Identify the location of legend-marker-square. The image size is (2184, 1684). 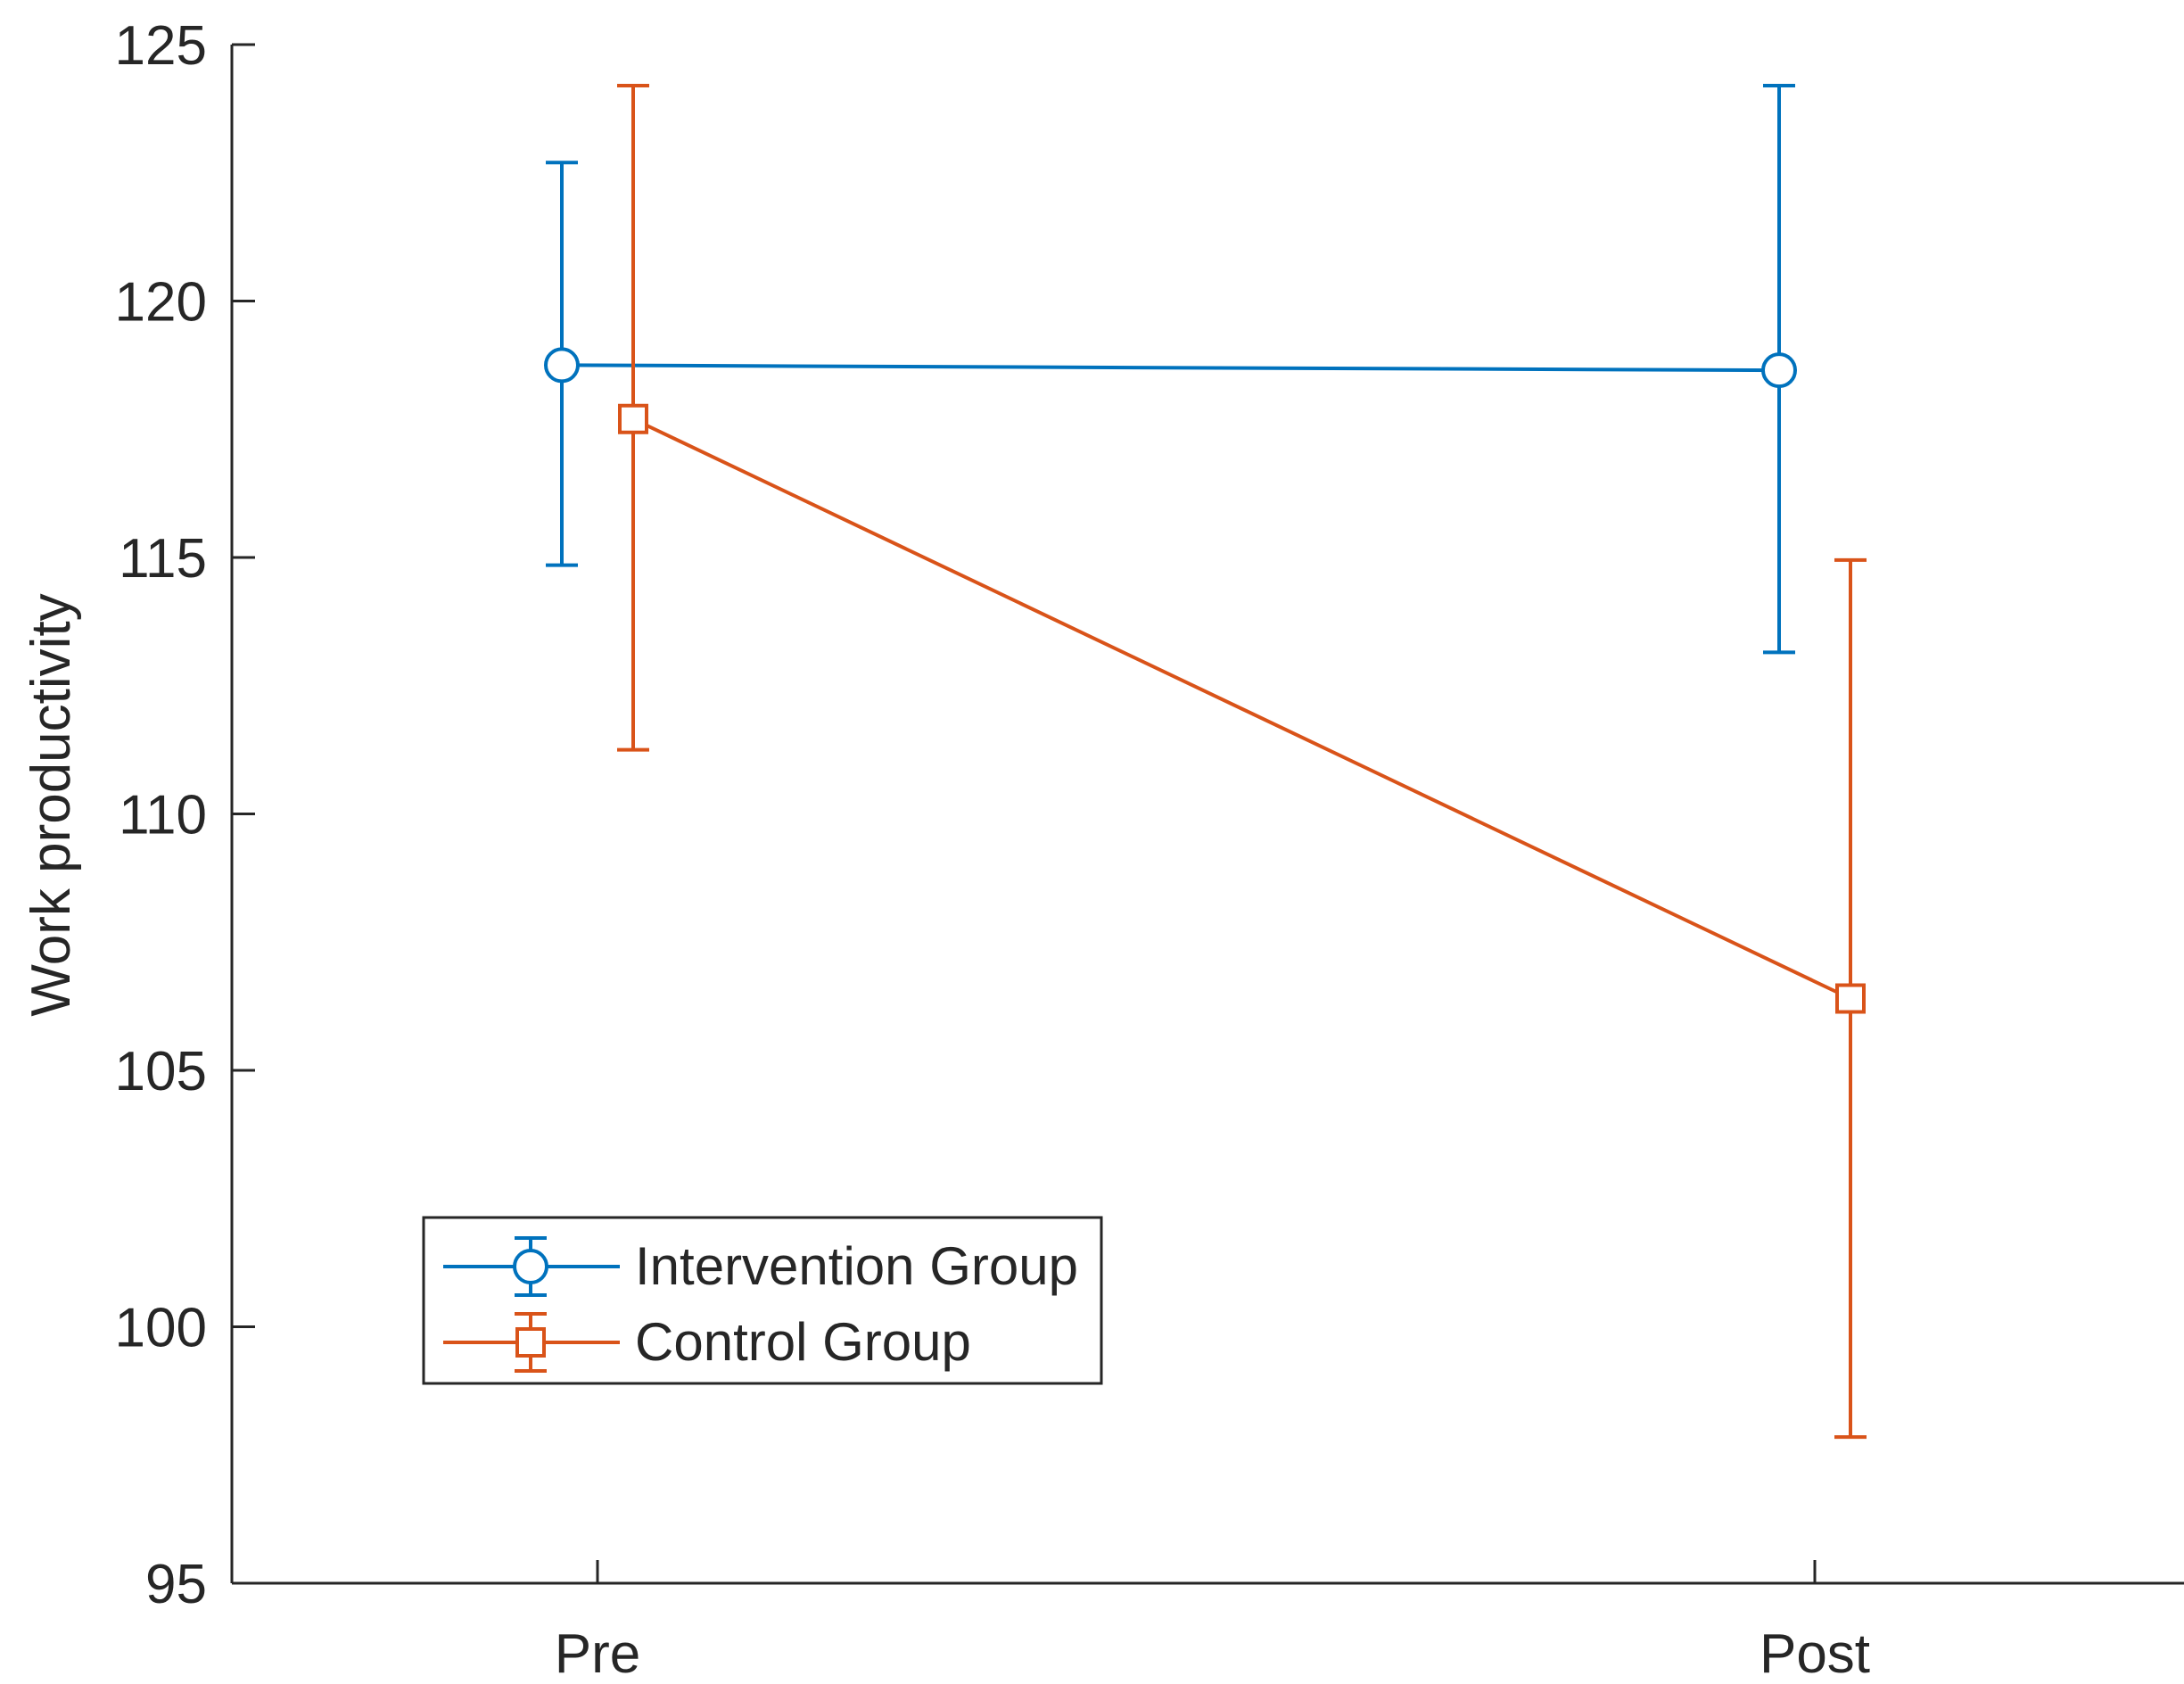
(530, 1342).